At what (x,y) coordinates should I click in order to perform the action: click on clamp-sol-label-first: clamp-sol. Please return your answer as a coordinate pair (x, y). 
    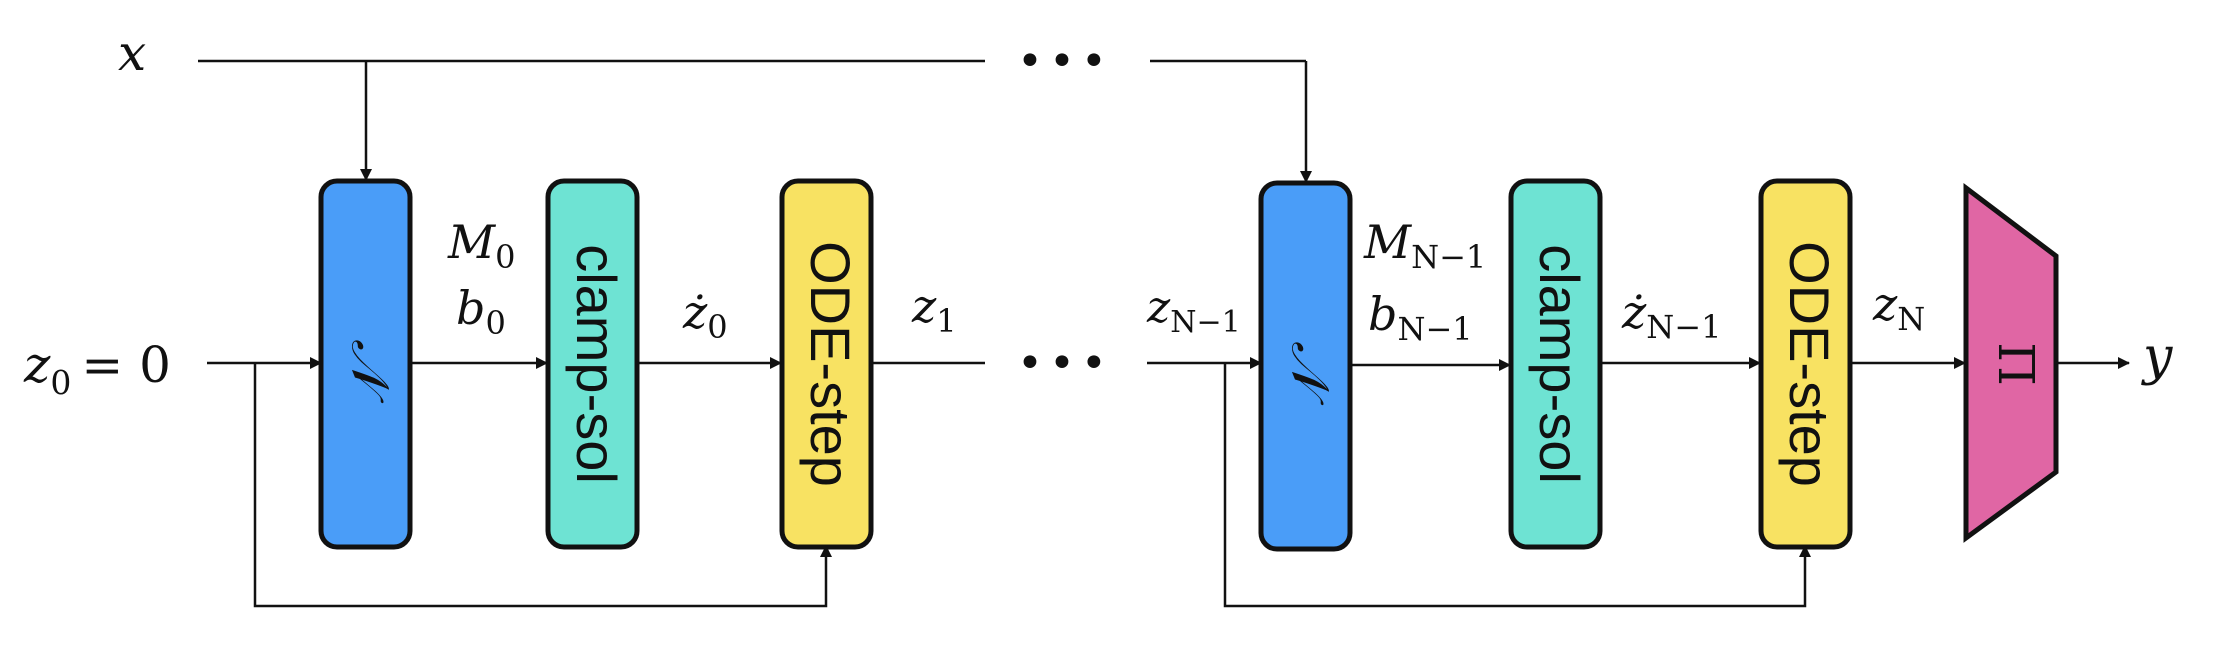
    Looking at the image, I should click on (596, 364).